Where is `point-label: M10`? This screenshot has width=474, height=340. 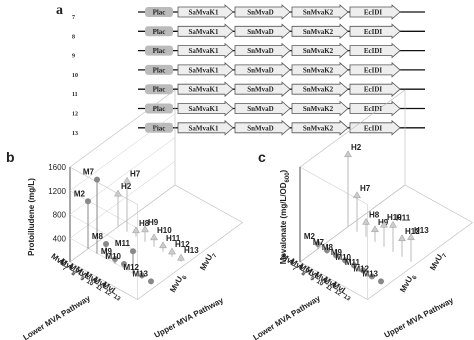
point-label: M10 is located at coordinates (113, 256).